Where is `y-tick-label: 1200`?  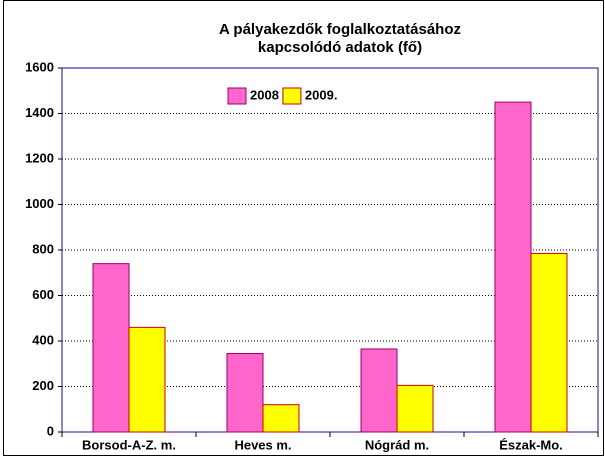 y-tick-label: 1200 is located at coordinates (39, 157).